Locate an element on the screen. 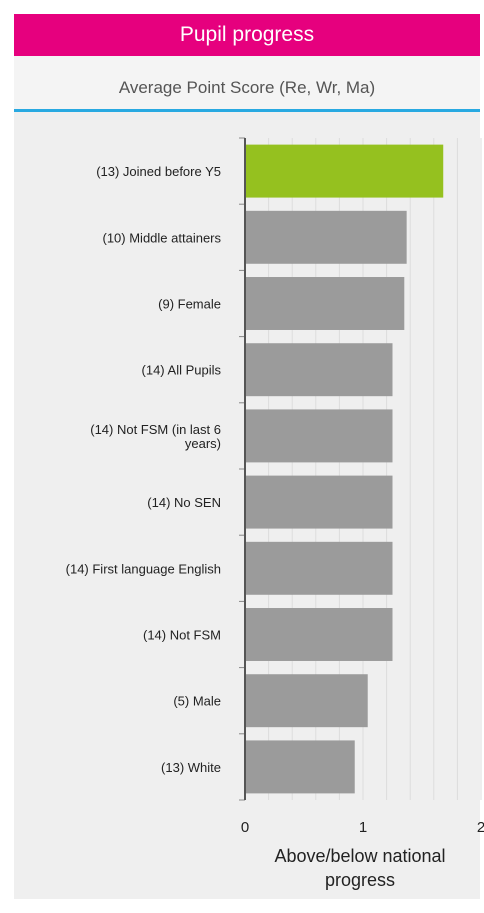 This screenshot has height=913, width=484. category-label: (14) No SEN is located at coordinates (184, 502).